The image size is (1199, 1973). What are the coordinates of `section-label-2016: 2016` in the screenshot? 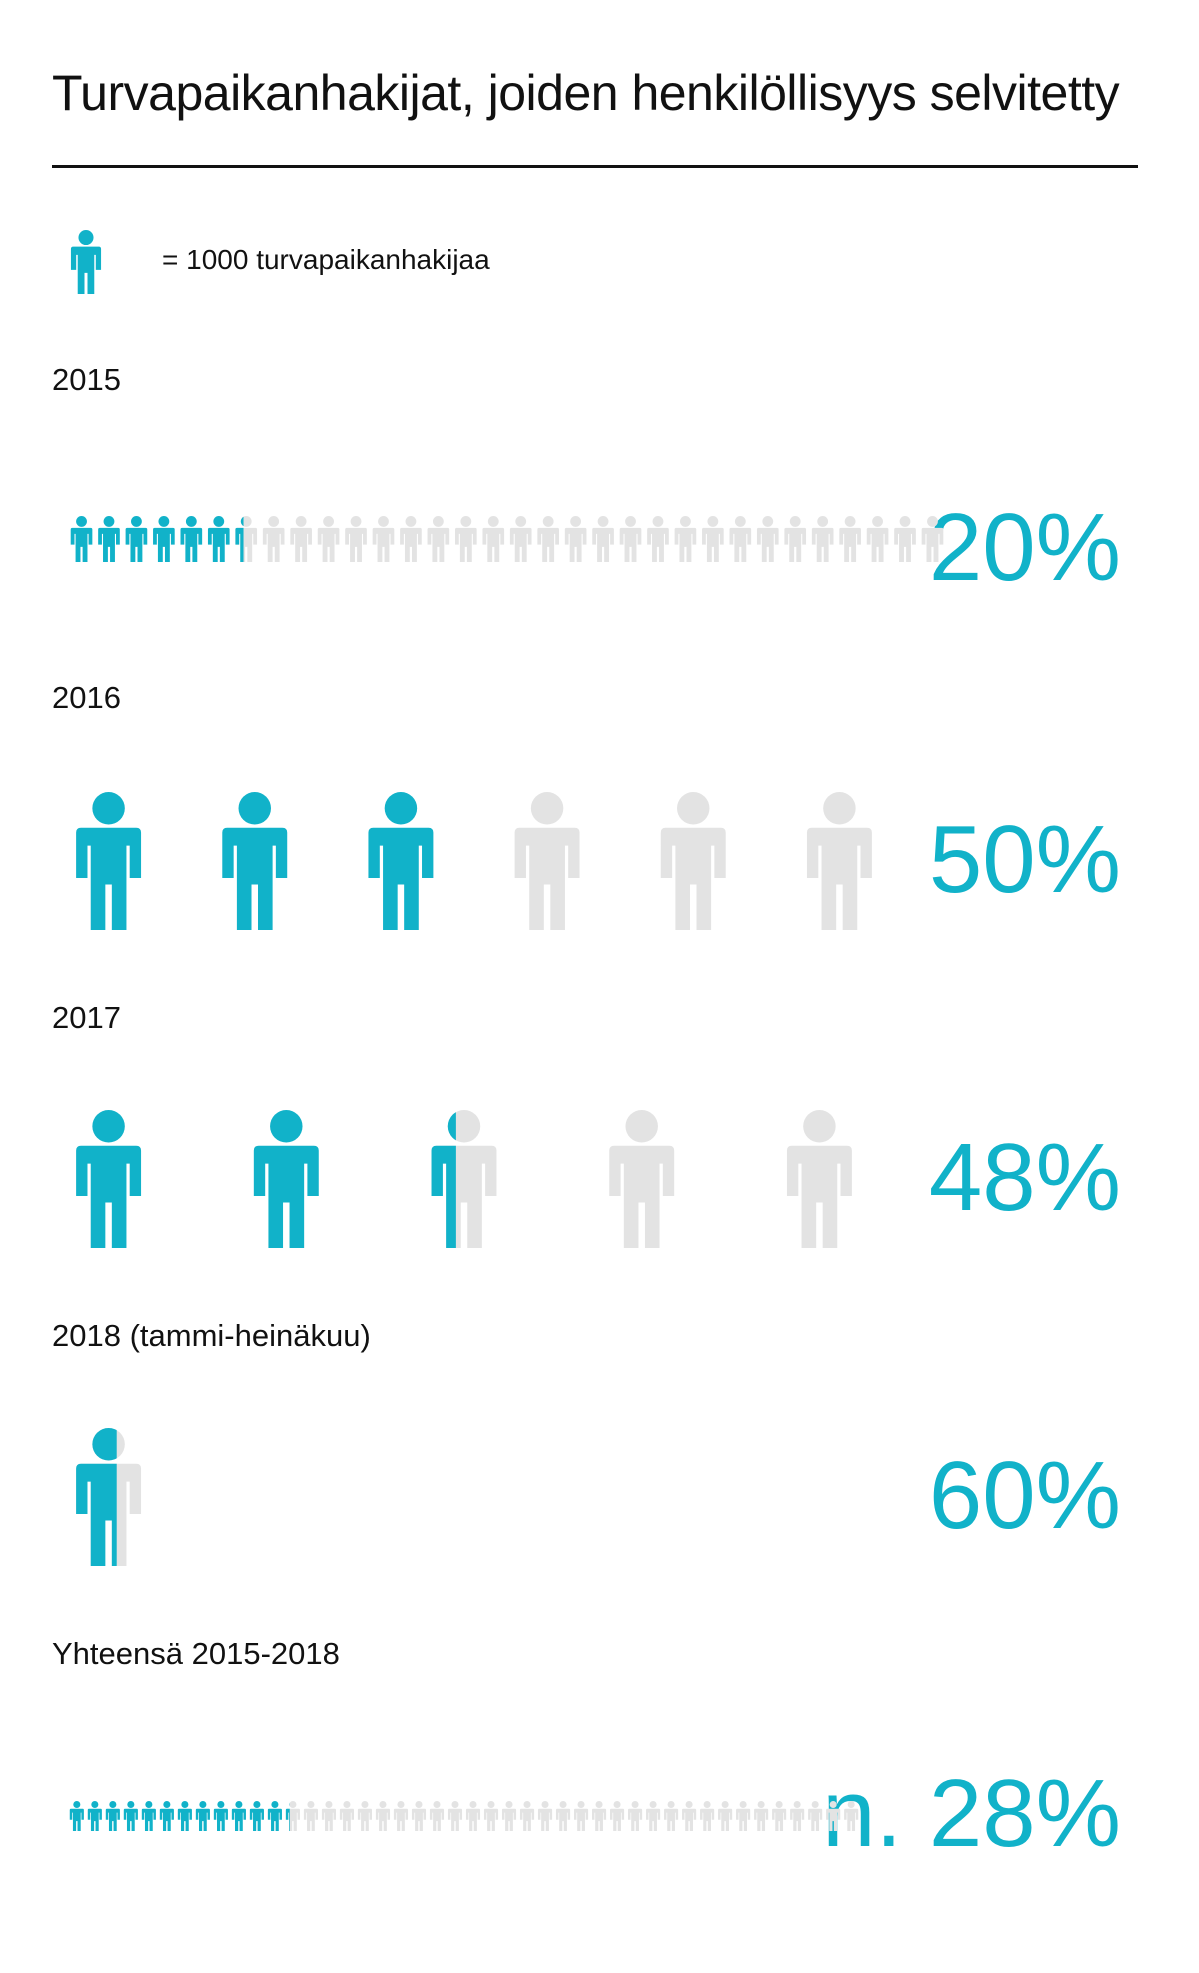 It's located at (86, 697).